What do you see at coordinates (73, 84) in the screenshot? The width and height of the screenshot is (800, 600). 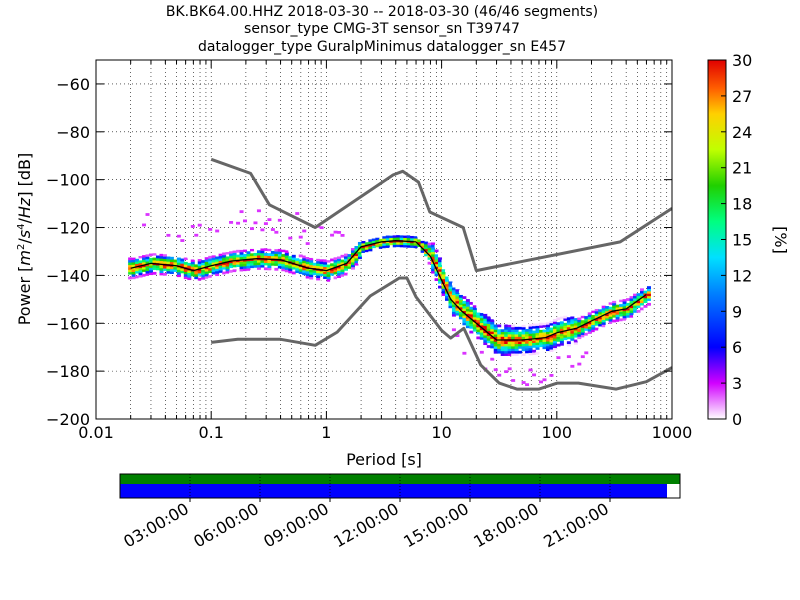 I see `y-tick-label: −60` at bounding box center [73, 84].